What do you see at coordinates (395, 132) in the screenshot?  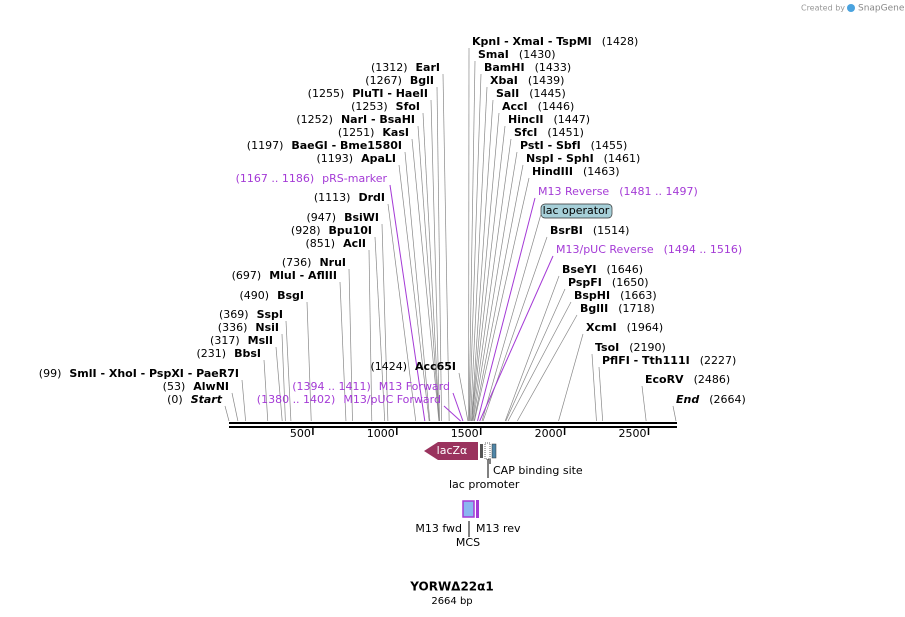 I see `site-name: KasI` at bounding box center [395, 132].